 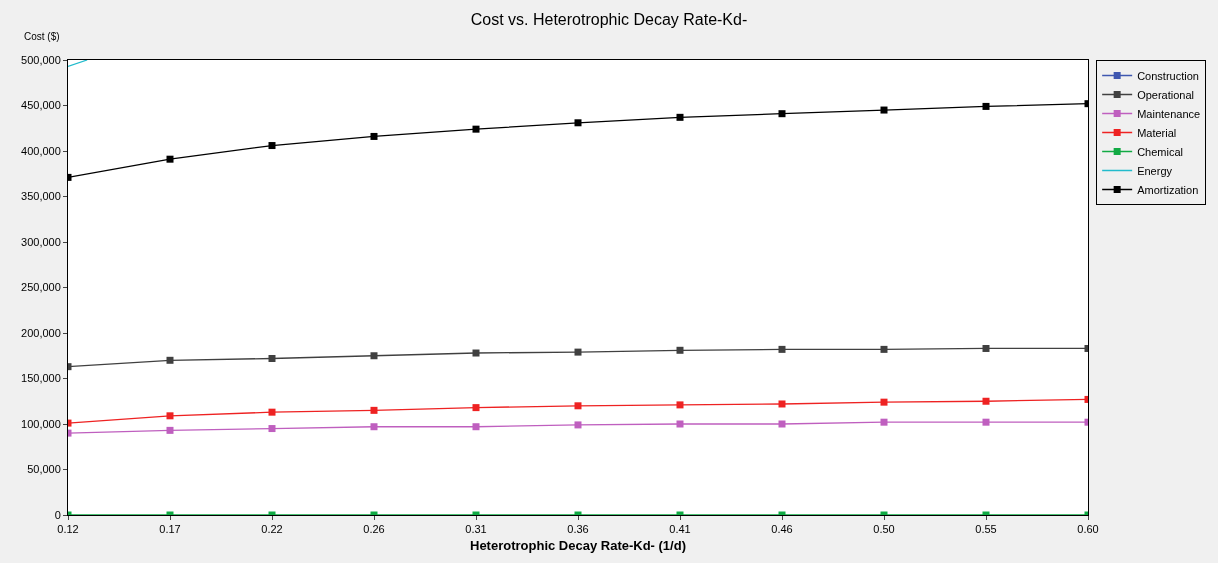 What do you see at coordinates (41, 59) in the screenshot?
I see `y-tick-label: 500,000` at bounding box center [41, 59].